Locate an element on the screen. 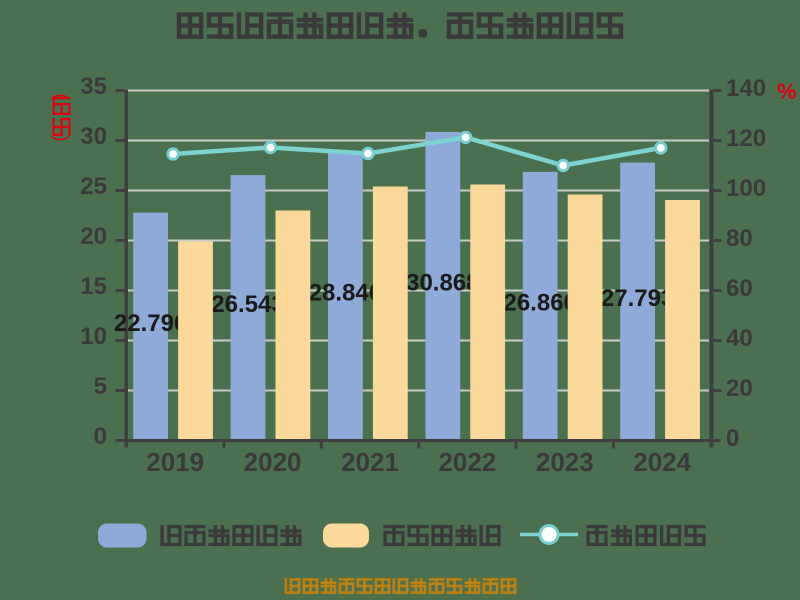 The width and height of the screenshot is (800, 600). svg-text: 2019 is located at coordinates (175, 462).